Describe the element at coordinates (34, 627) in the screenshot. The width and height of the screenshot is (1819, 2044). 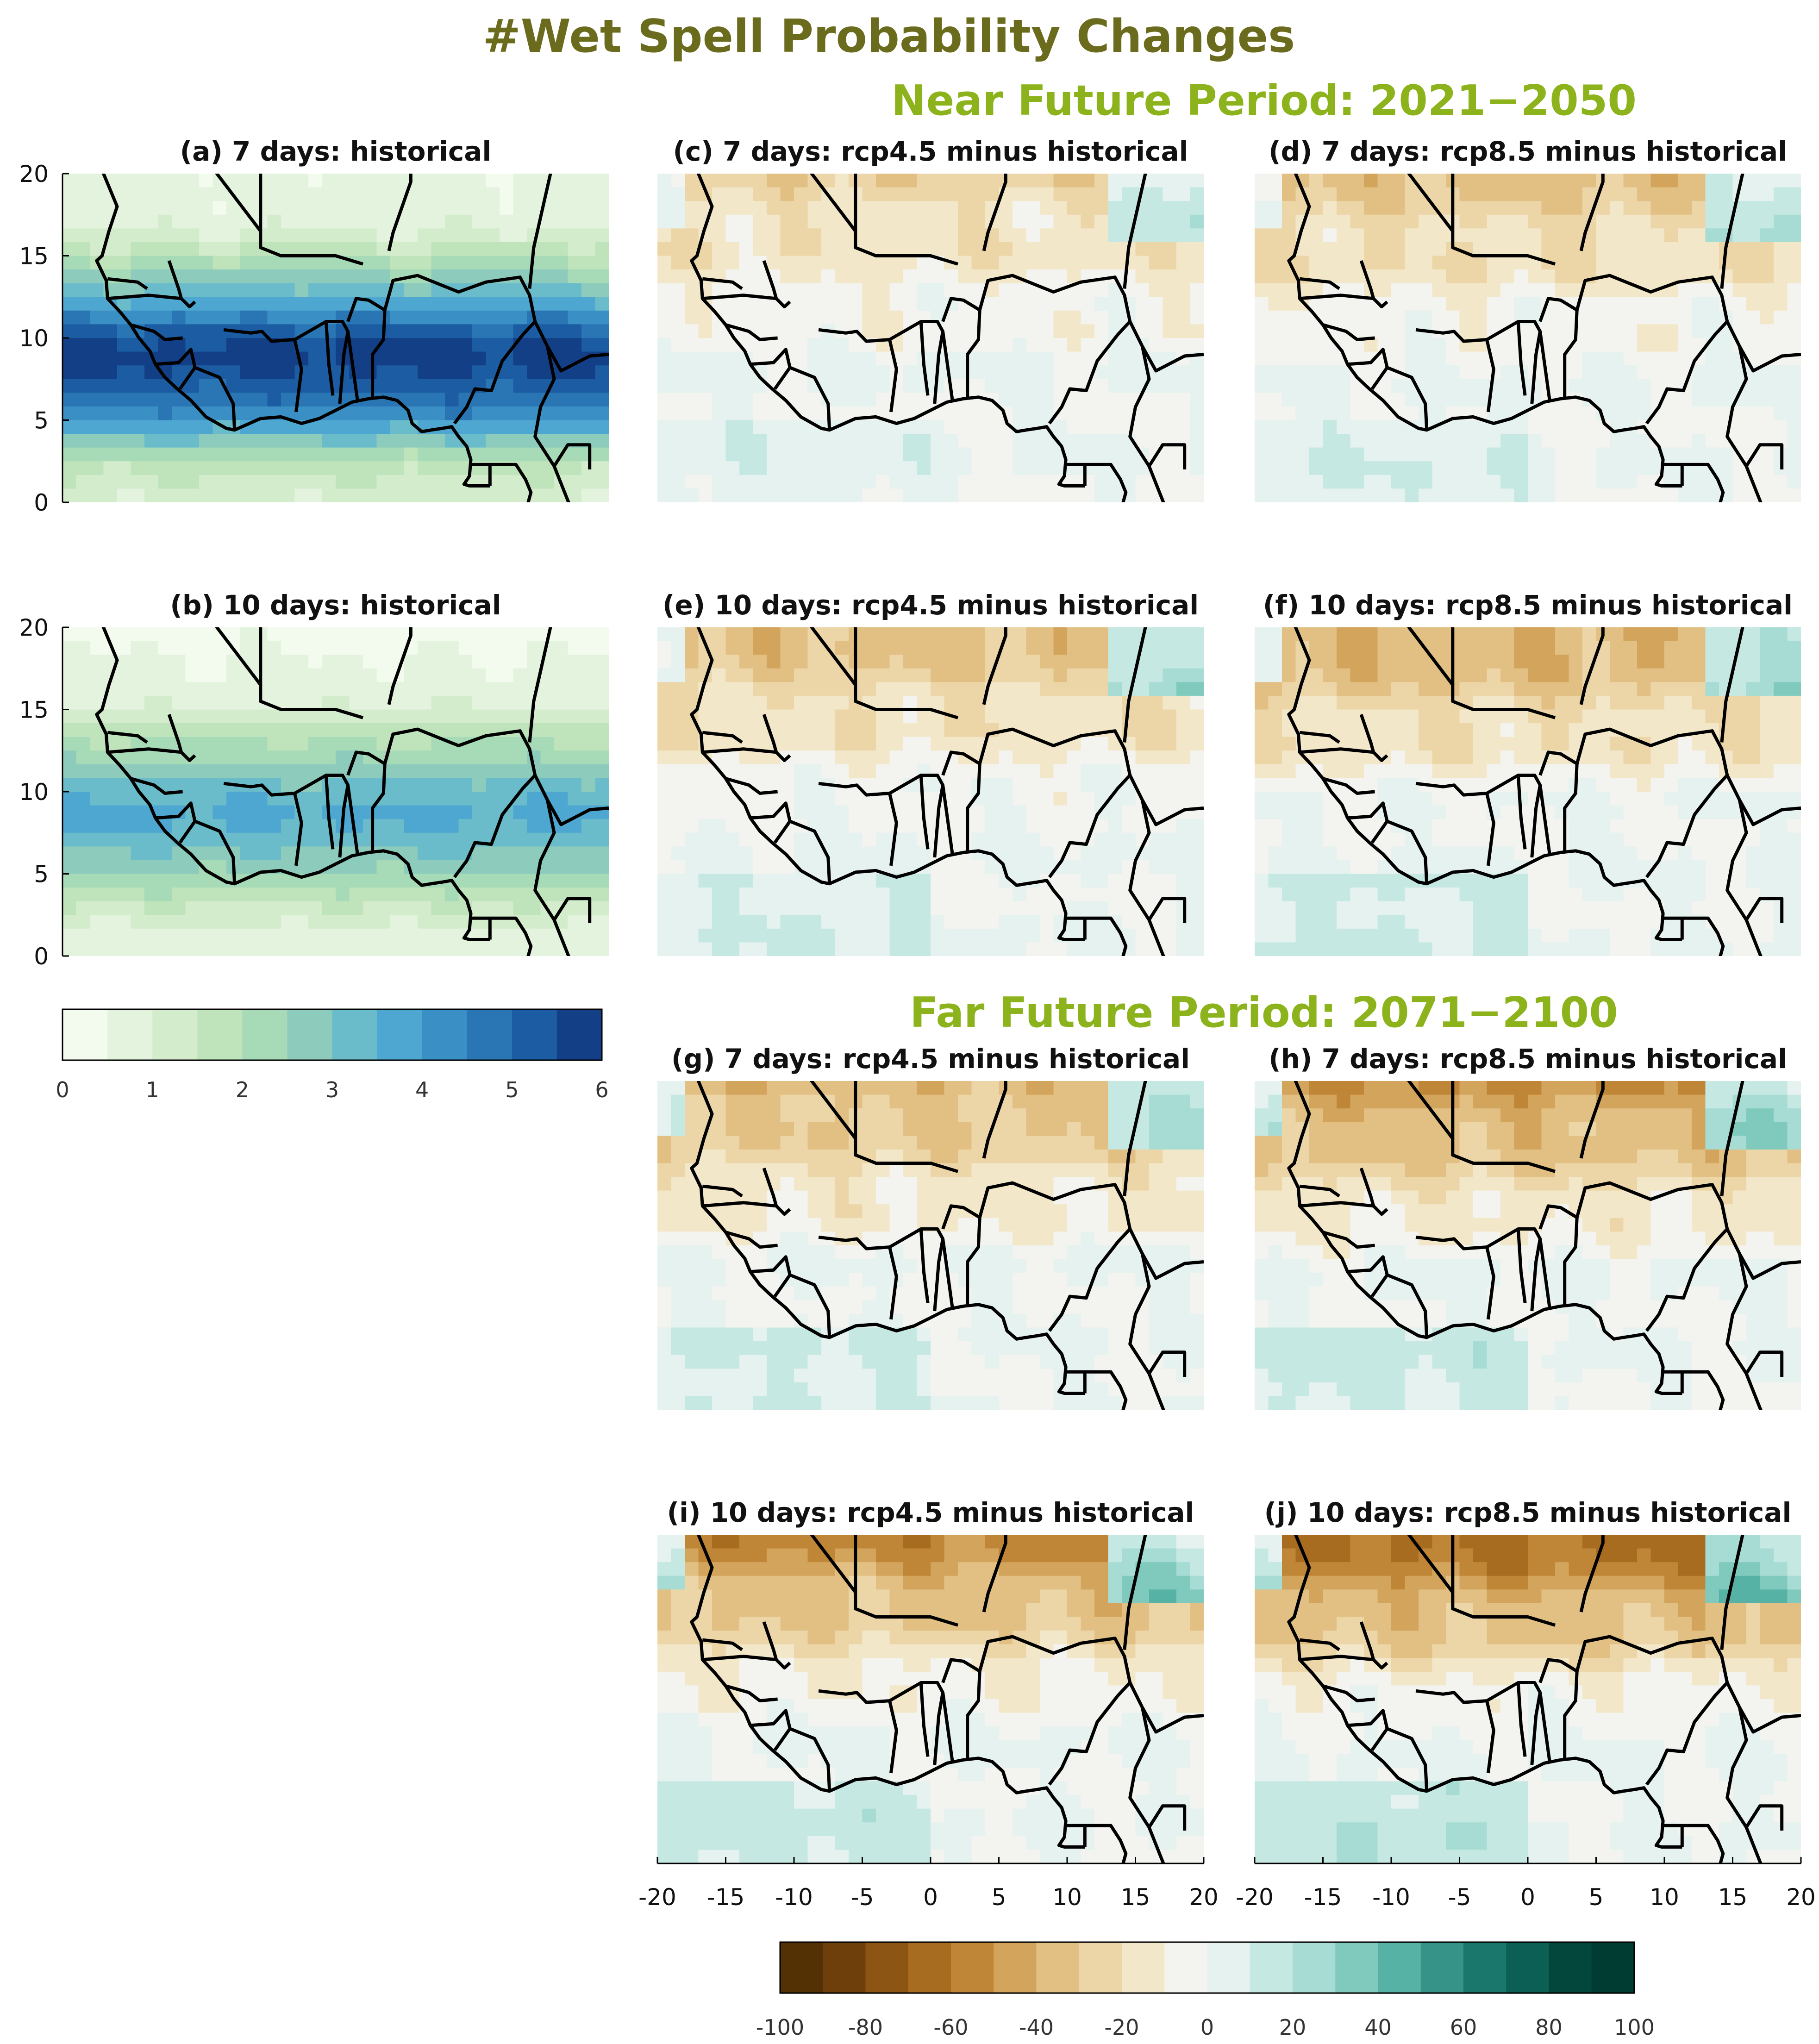
I see `y-tick-label: 20` at that location.